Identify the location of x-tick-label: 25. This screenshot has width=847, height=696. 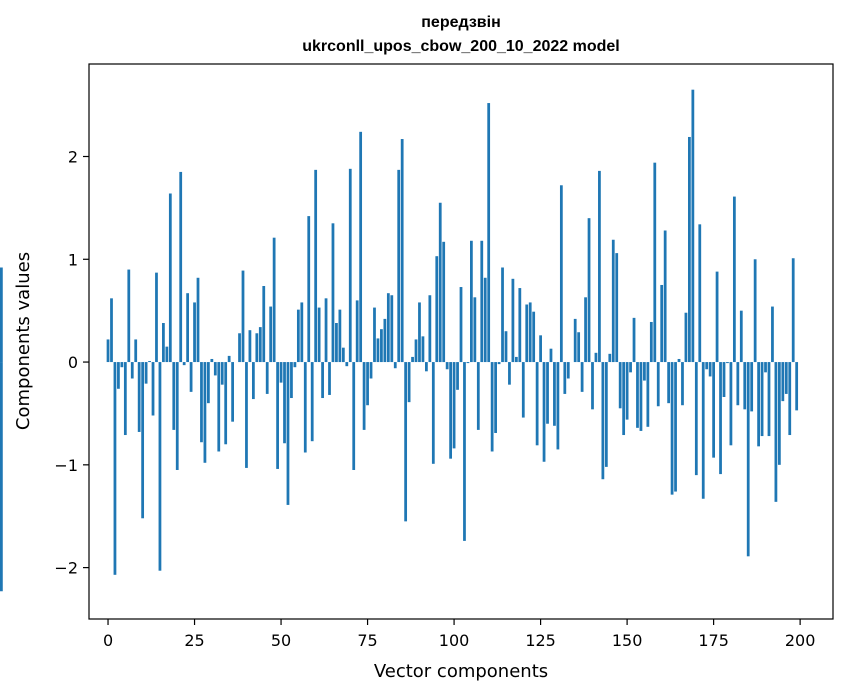
(194, 640).